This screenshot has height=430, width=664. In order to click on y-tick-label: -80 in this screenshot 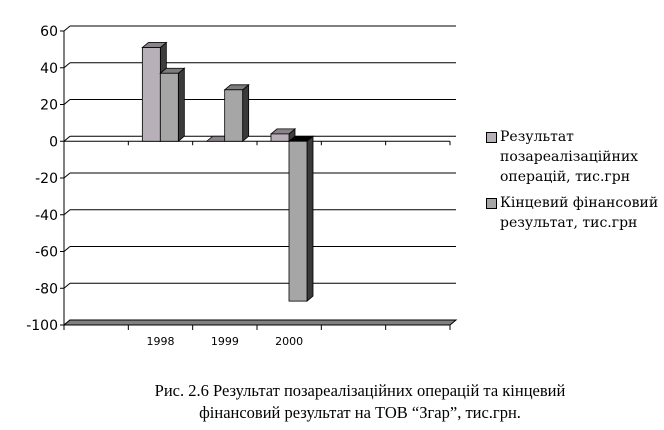, I will do `click(46, 289)`.